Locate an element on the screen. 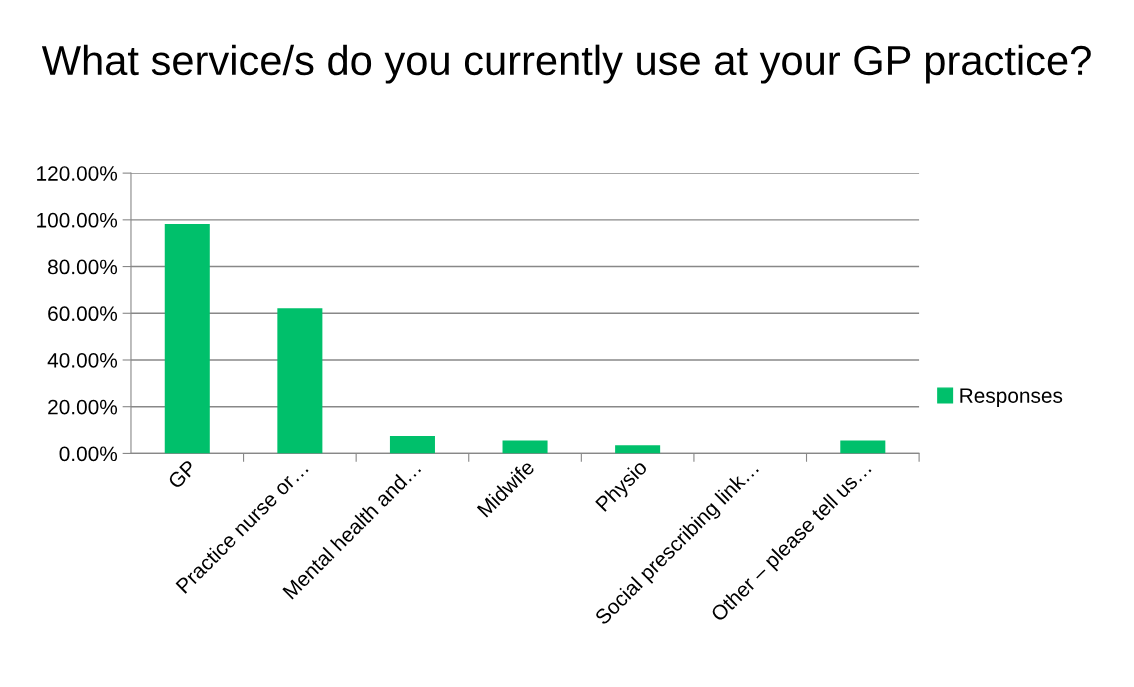 This screenshot has height=687, width=1134. y-tick-label: 80.00% is located at coordinates (83, 267).